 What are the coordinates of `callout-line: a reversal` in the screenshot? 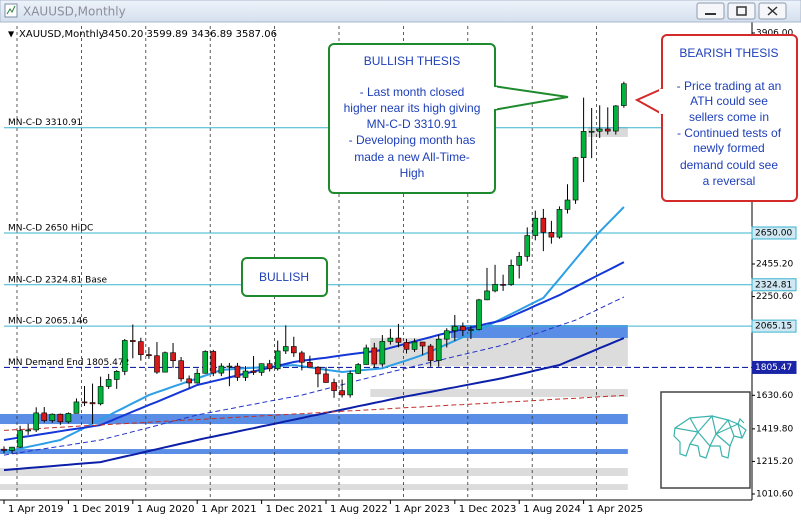 It's located at (729, 181).